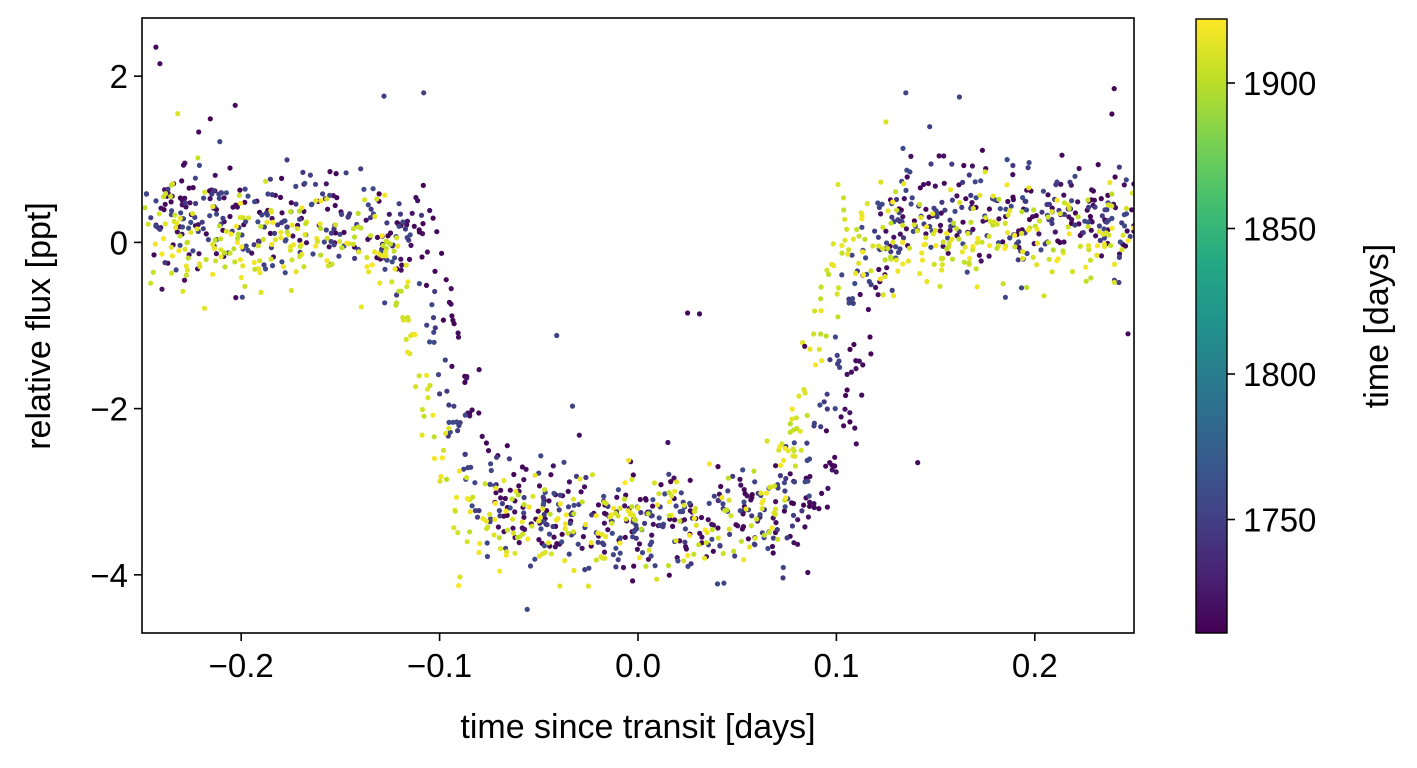 This screenshot has height=768, width=1417. Describe the element at coordinates (119, 242) in the screenshot. I see `y-tick-label: 0` at that location.